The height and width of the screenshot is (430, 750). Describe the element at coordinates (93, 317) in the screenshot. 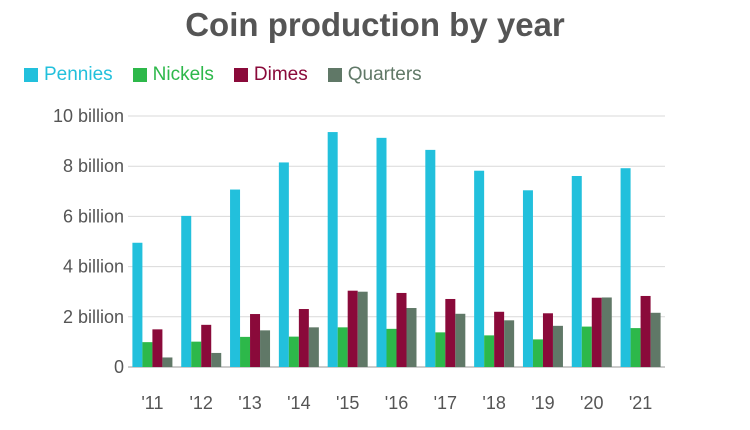

I see `y-tick-label: 2 billion` at that location.